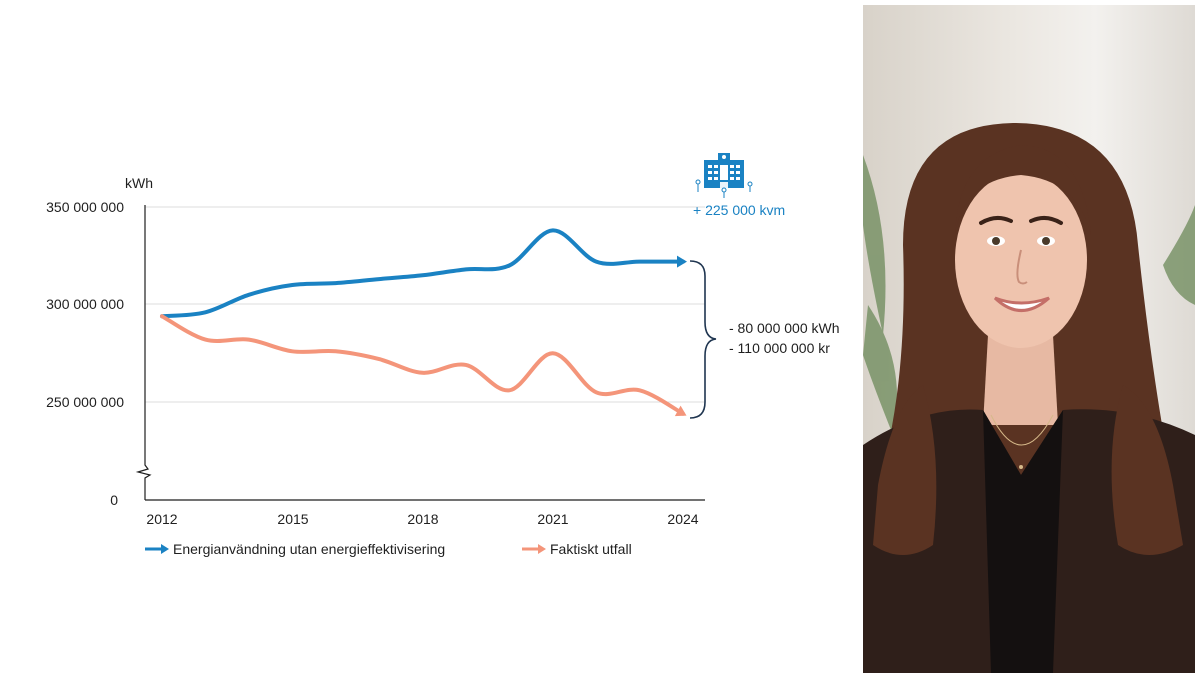 The image size is (1200, 678). I want to click on area-added-label: + 225 000 kvm, so click(739, 210).